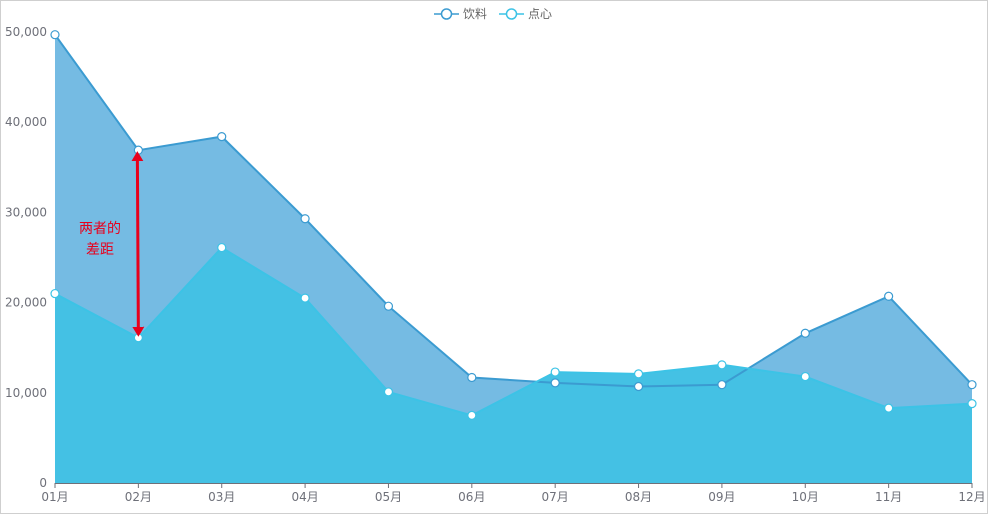  Describe the element at coordinates (221, 497) in the screenshot. I see `x-tick-label: 03月` at that location.